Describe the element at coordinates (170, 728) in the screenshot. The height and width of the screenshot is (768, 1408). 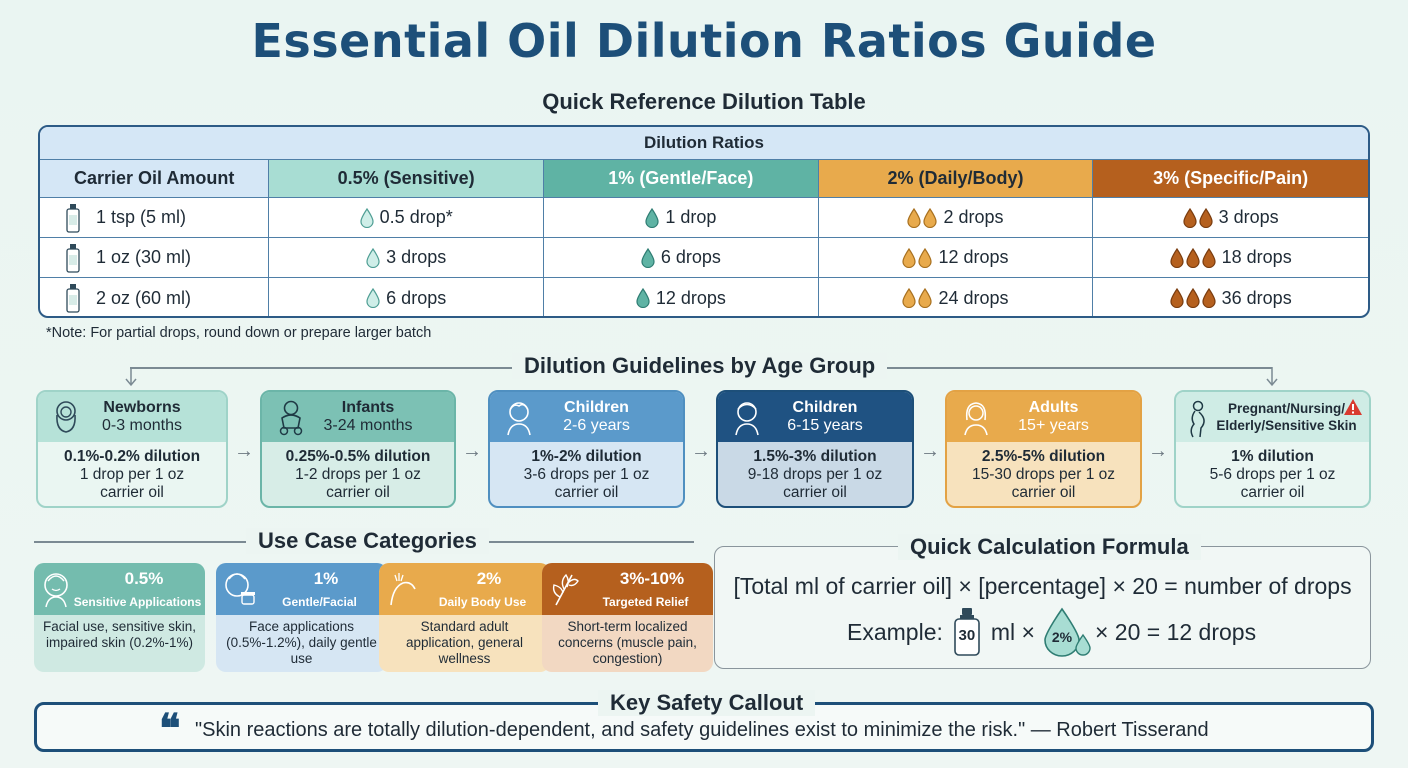
I see `quote-icon: ❝` at that location.